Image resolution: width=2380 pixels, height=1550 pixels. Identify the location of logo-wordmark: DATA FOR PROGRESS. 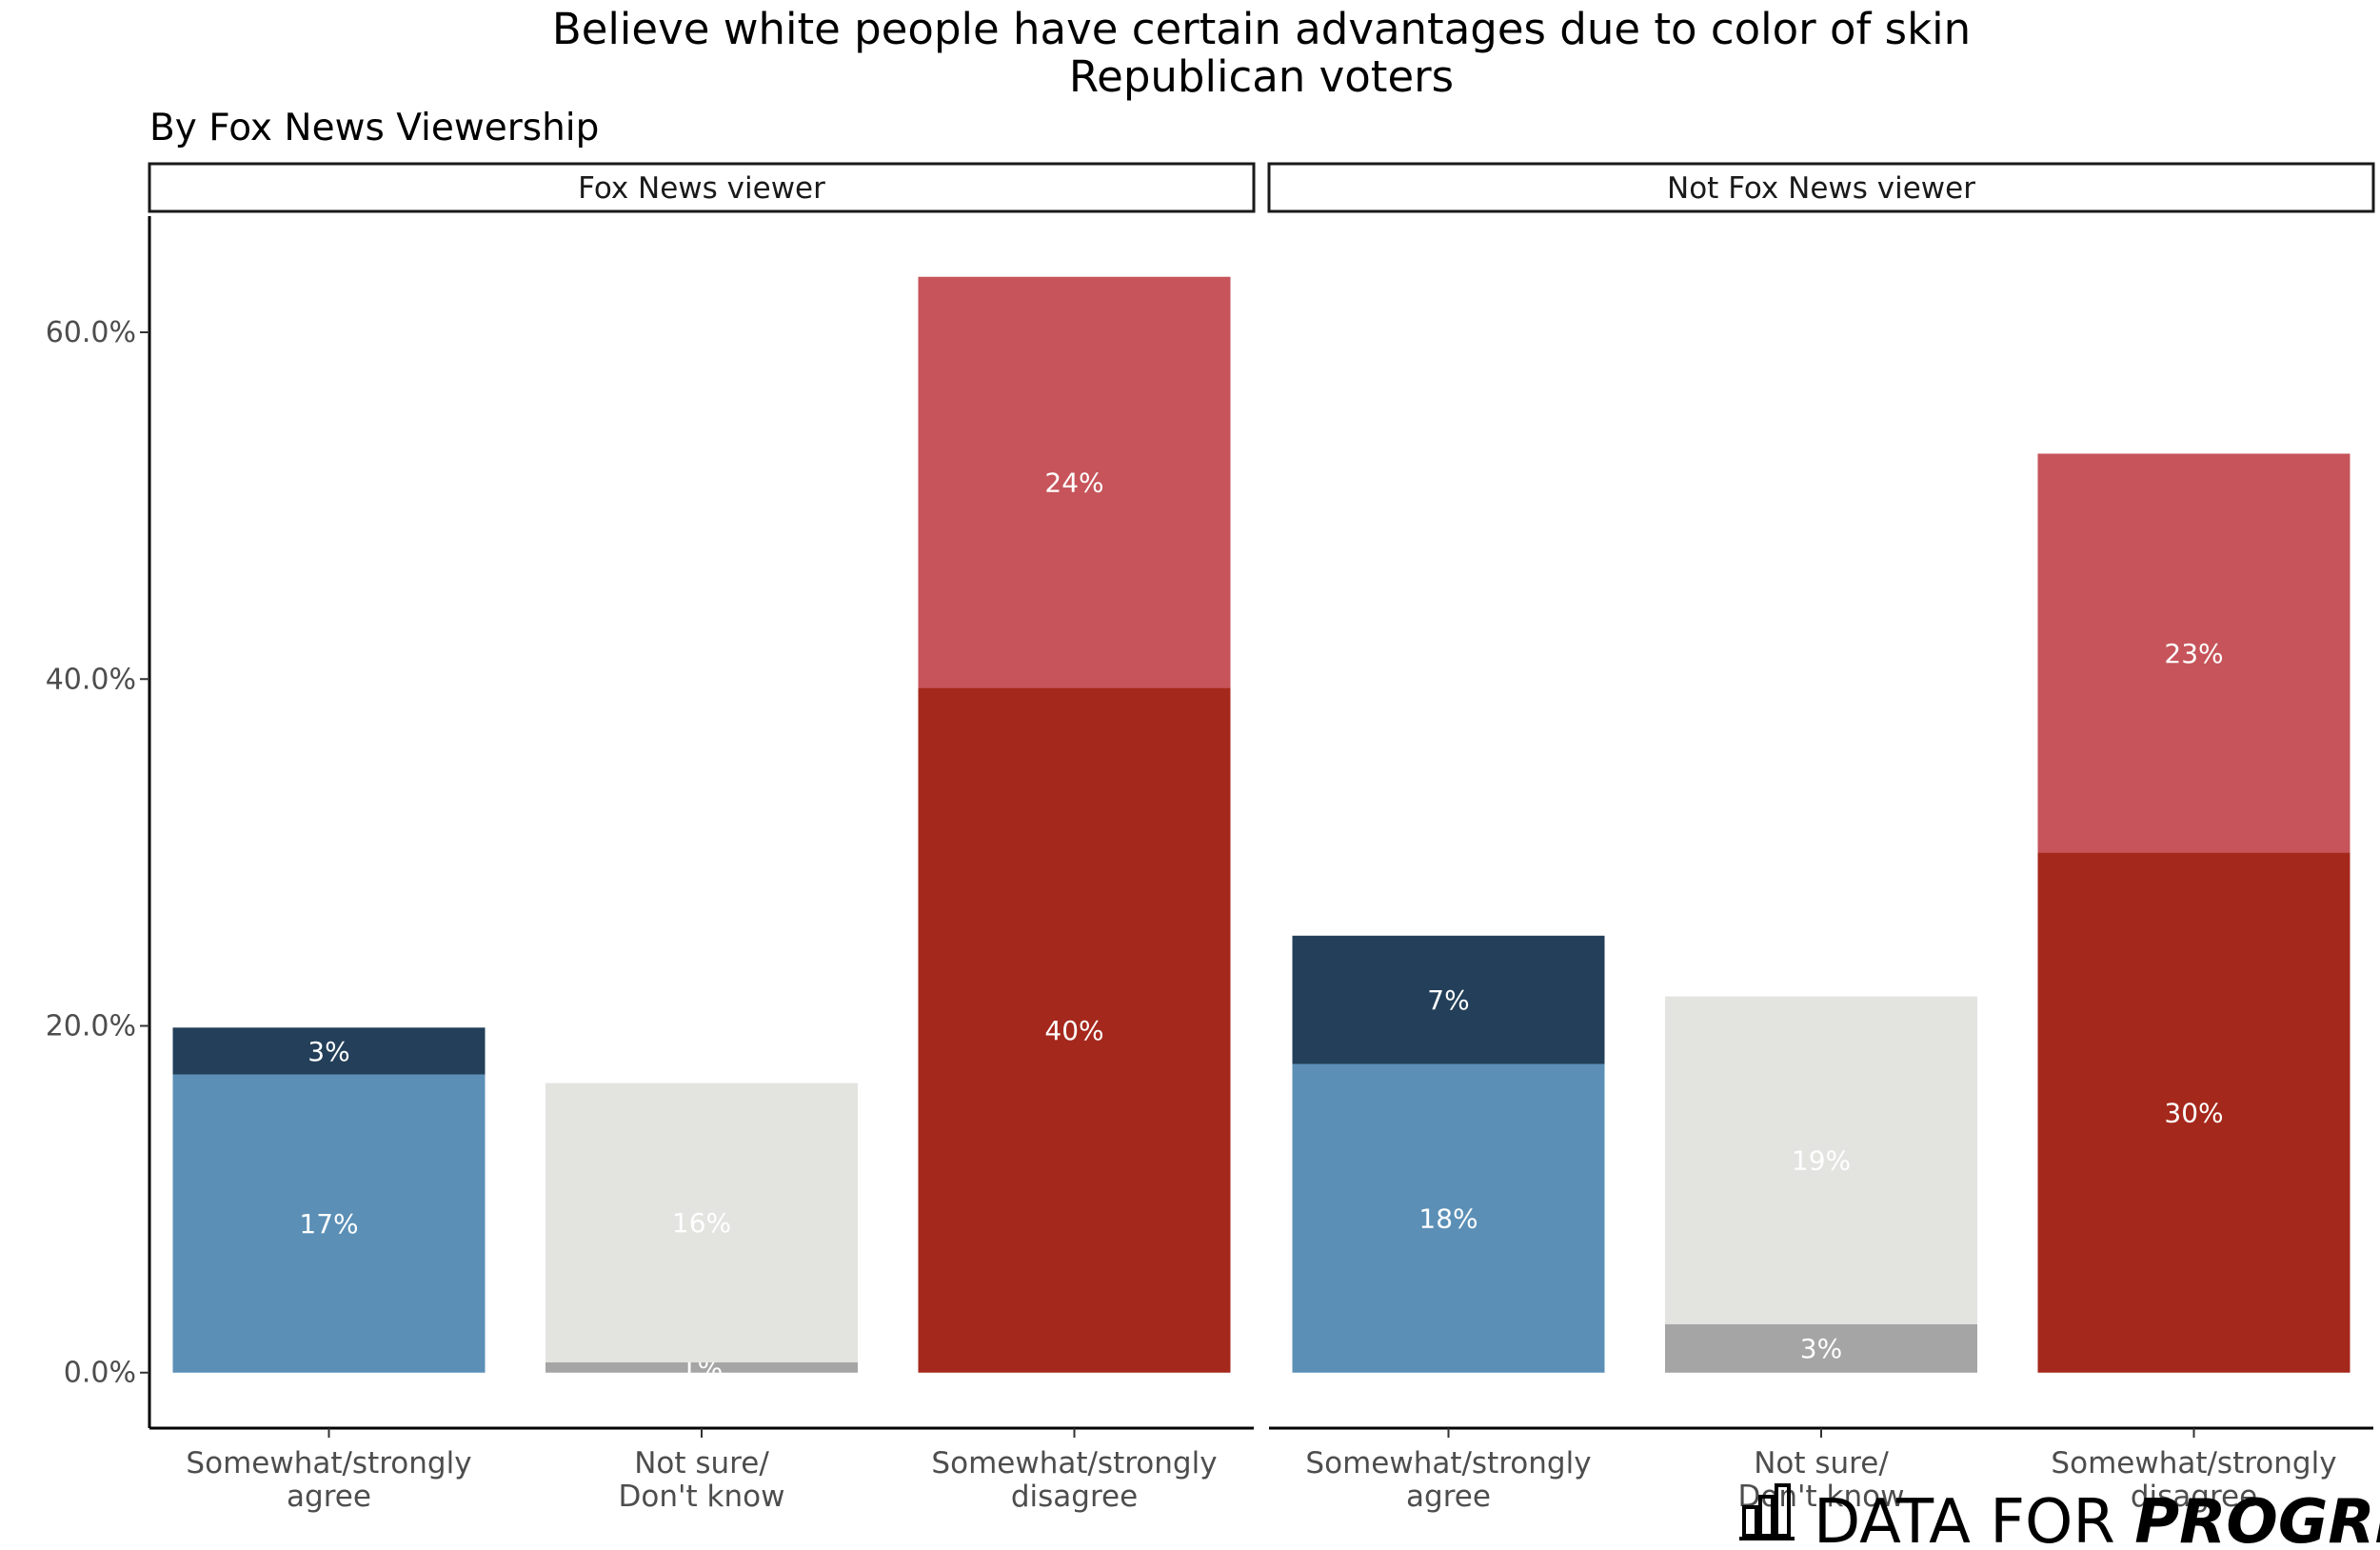
(2097, 1518).